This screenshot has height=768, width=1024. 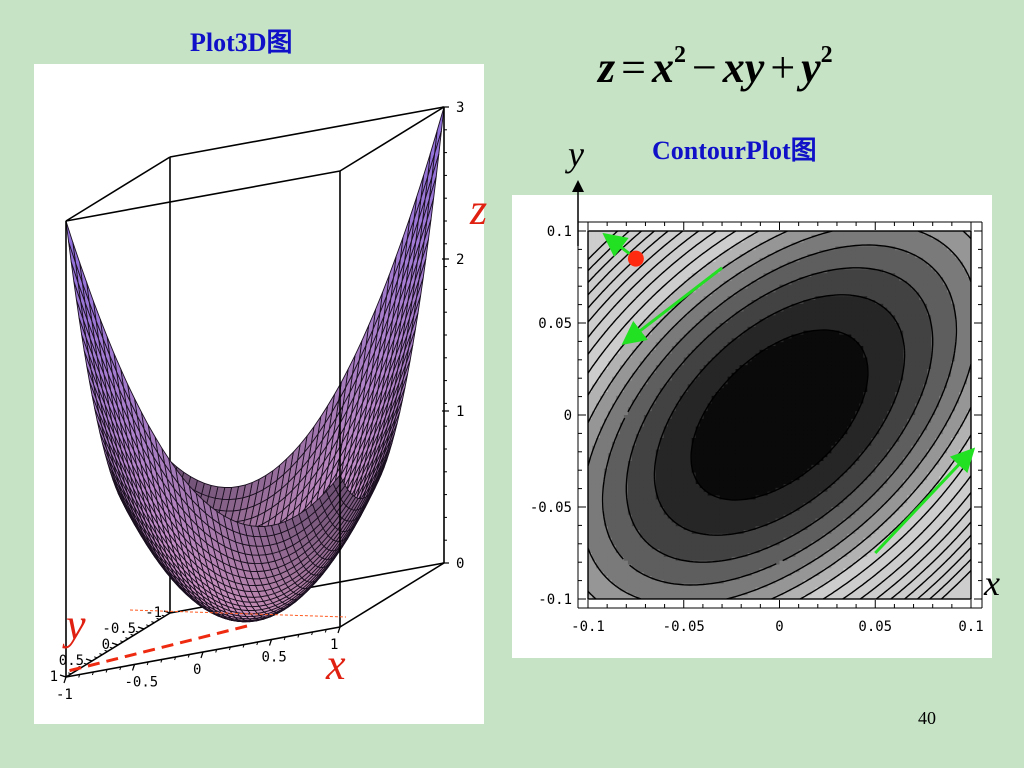 I want to click on x-axis-label: x, so click(x=335, y=664).